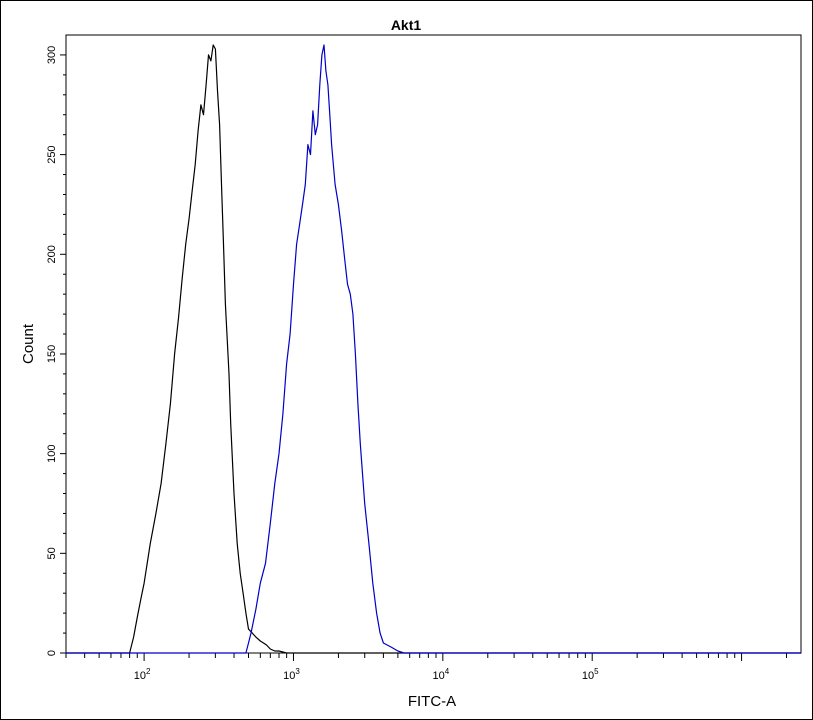  I want to click on x-axis: 10² 10³ 10⁴ 10⁵, so click(426, 667).